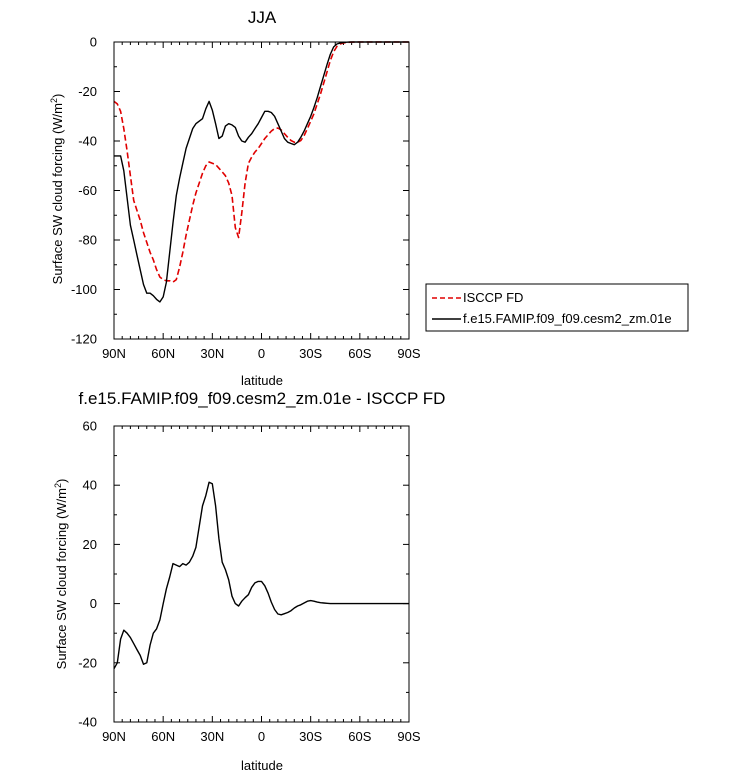  Describe the element at coordinates (58, 485) in the screenshot. I see `bottom-y-axis-label-sup: 2` at that location.